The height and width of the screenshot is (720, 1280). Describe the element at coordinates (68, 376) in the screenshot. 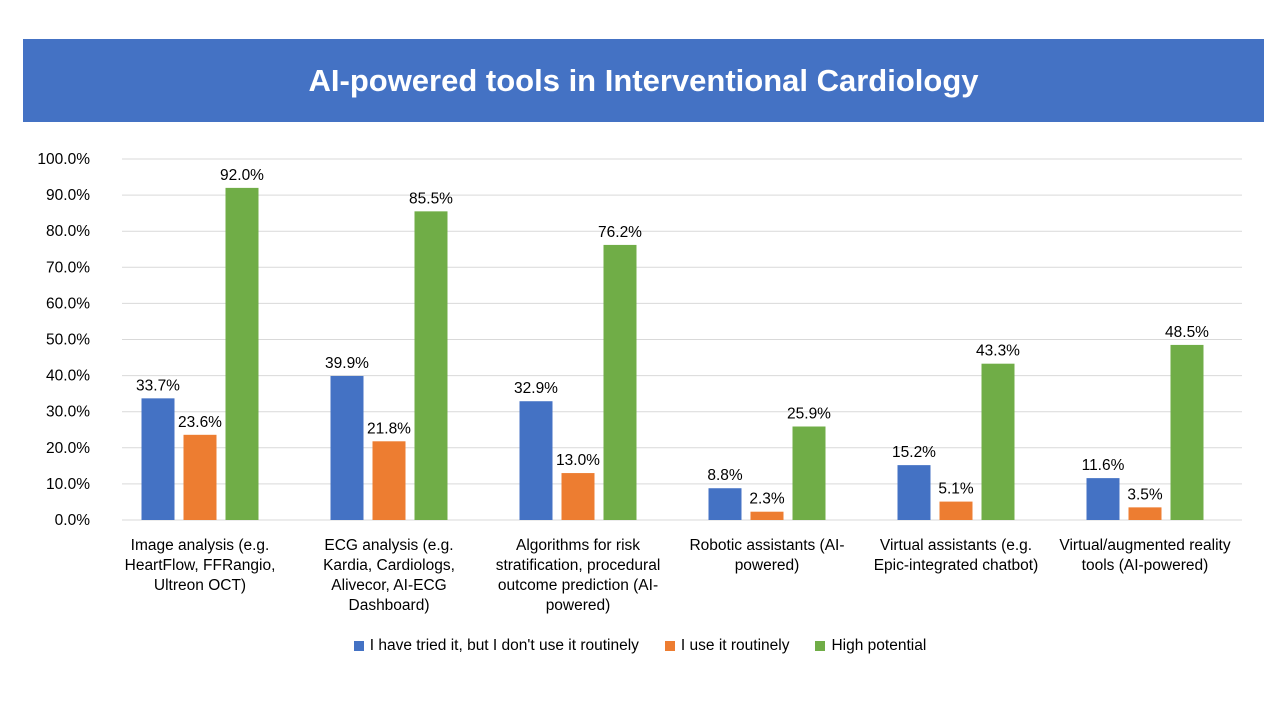

I see `y-tick-label: 40.0%` at that location.